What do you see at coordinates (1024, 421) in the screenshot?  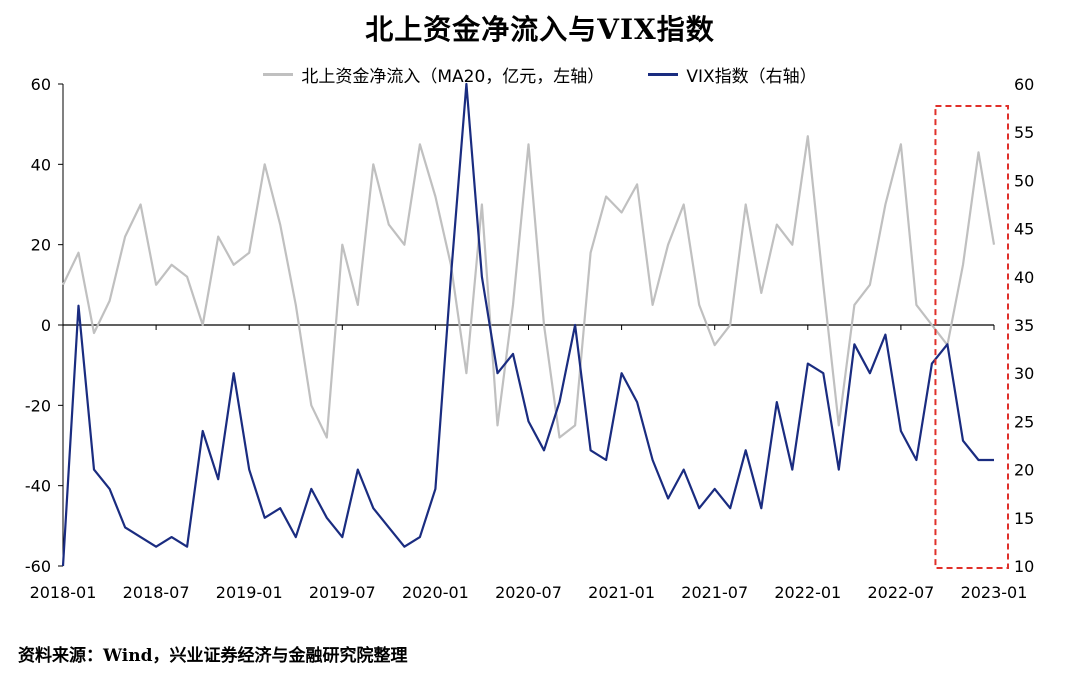 I see `y-right-tick-label: 25` at bounding box center [1024, 421].